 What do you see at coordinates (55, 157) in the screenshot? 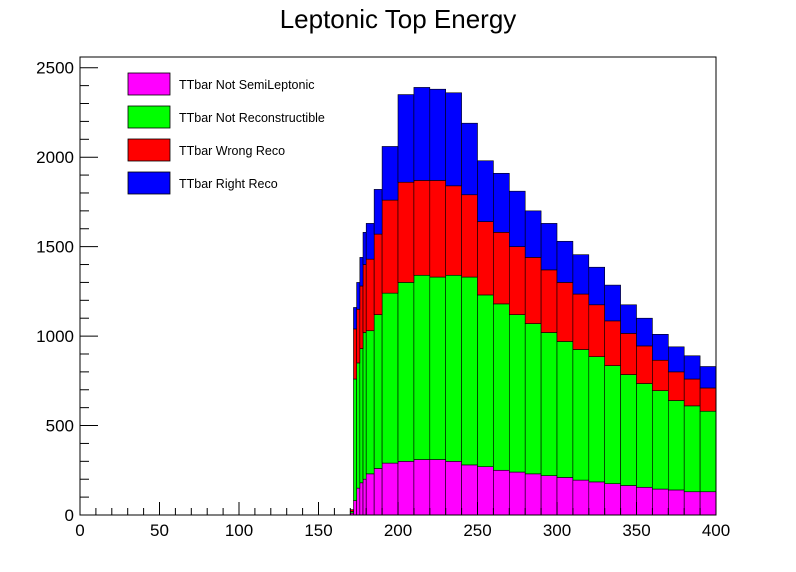
I see `y-tick-label: 2000` at bounding box center [55, 157].